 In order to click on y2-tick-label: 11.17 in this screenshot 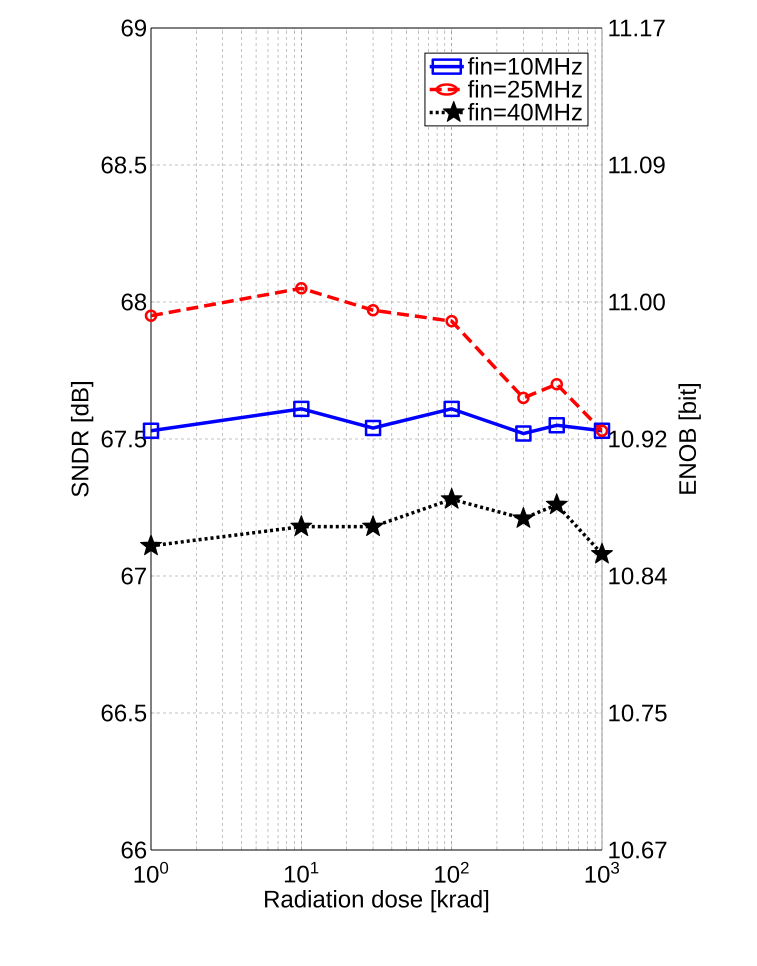, I will do `click(637, 28)`.